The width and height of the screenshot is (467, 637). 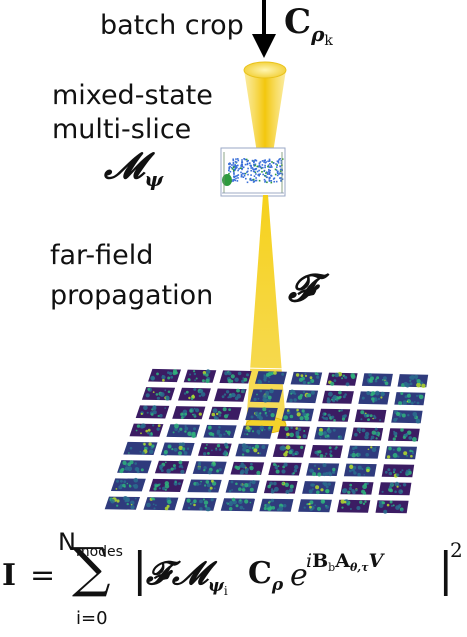 What do you see at coordinates (377, 380) in the screenshot?
I see `diffraction-pattern-tile` at bounding box center [377, 380].